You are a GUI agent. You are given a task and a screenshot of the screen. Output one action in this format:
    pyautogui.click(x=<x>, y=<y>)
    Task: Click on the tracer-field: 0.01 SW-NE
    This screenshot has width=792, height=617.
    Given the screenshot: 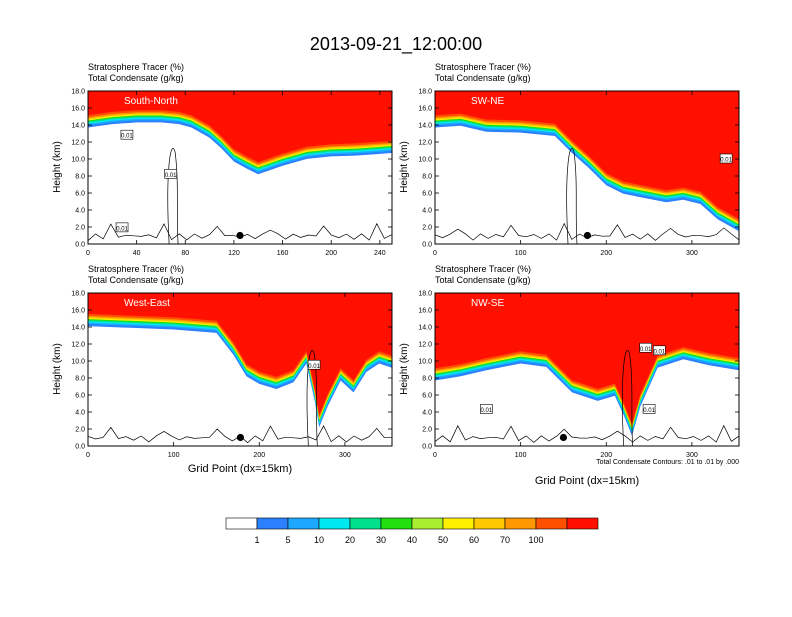 What is the action you would take?
    pyautogui.click(x=587, y=167)
    